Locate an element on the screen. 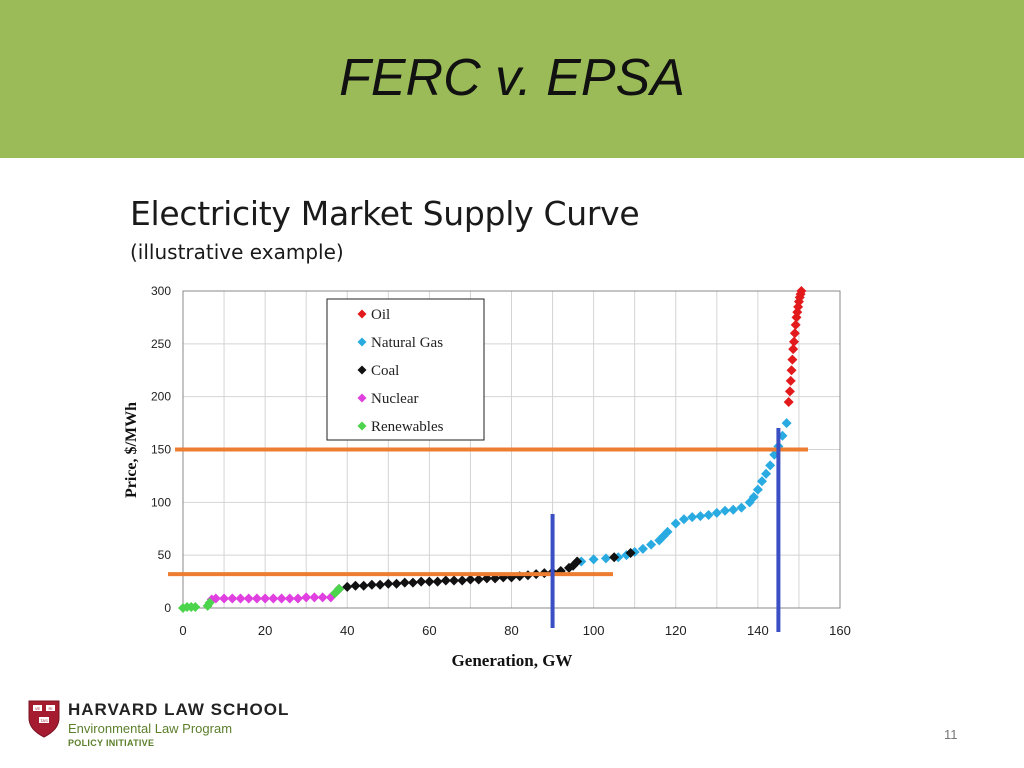  x-tick-label: 80 is located at coordinates (511, 630).